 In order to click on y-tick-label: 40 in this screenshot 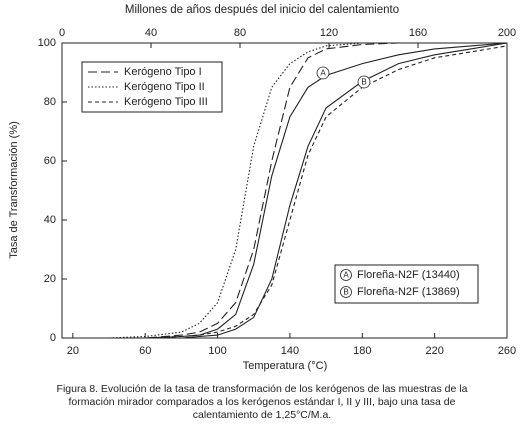, I will do `click(50, 220)`.